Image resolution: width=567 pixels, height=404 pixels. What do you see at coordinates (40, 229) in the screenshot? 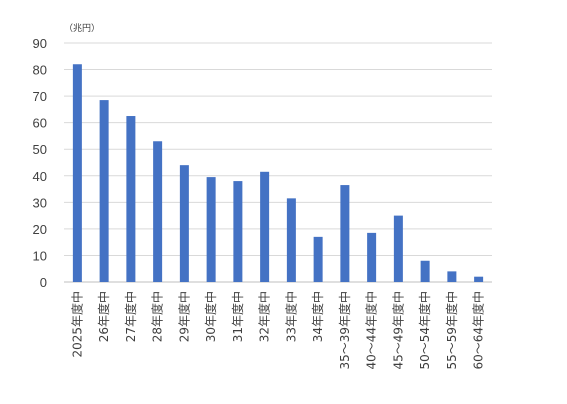
I see `y-tick-label: 20` at bounding box center [40, 229].